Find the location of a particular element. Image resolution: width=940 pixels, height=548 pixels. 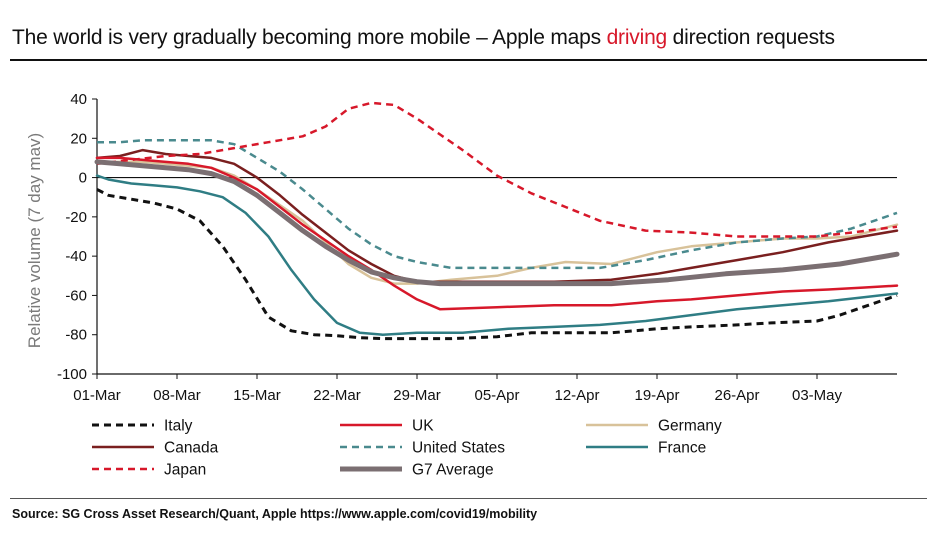

y-tick-label: 20 is located at coordinates (78, 138).